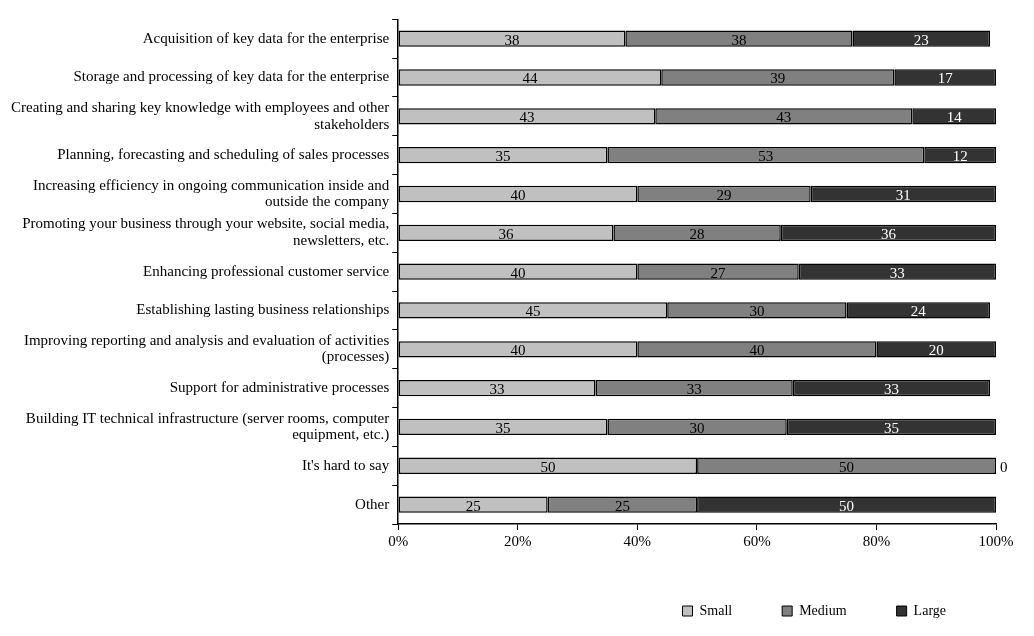  What do you see at coordinates (207, 426) in the screenshot?
I see `y-tick-label: Building IT technical infrastructure (server rooms, computer equipment, etc.)` at bounding box center [207, 426].